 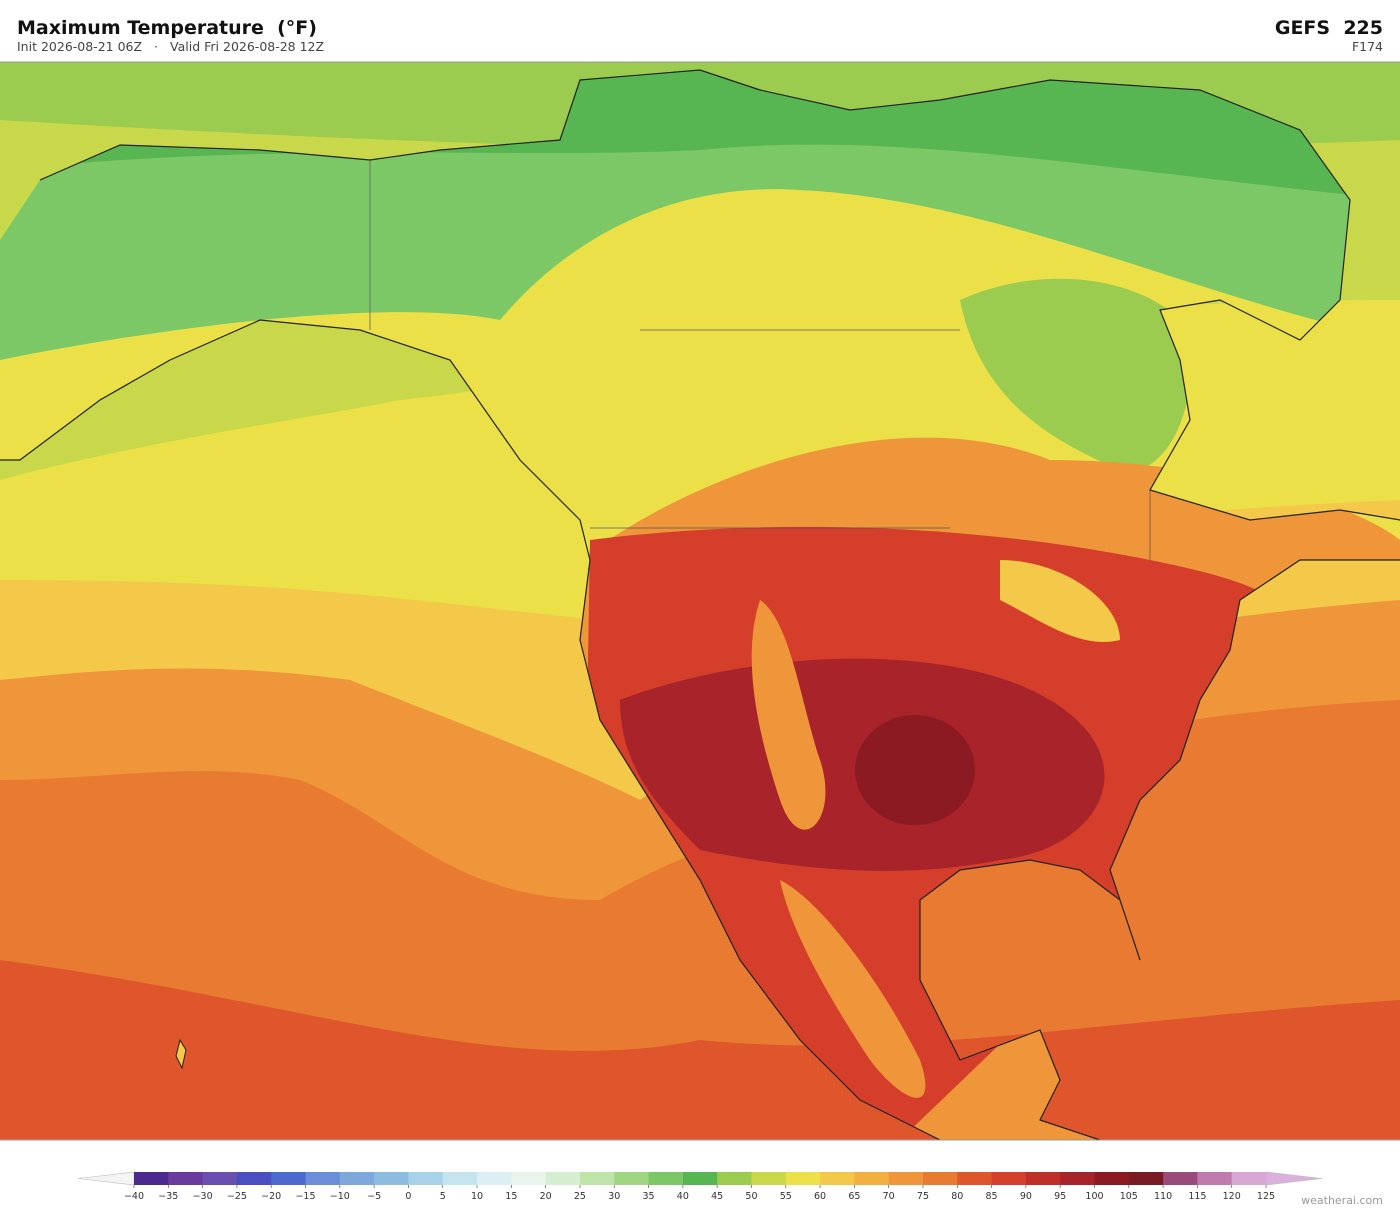 What do you see at coordinates (957, 1196) in the screenshot?
I see `colorbar-tick-label: 80` at bounding box center [957, 1196].